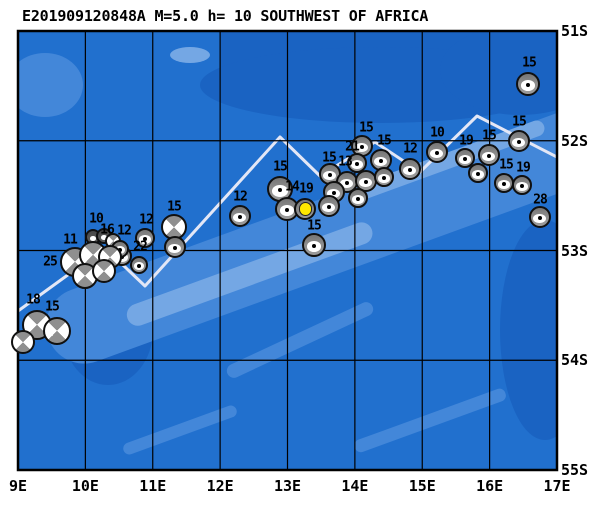  I want to click on depth-label: 28, so click(540, 200).